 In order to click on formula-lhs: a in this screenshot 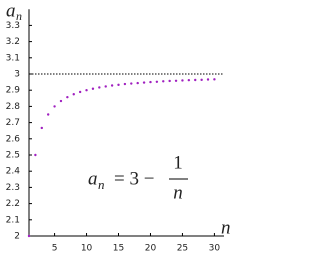, I will do `click(93, 178)`.